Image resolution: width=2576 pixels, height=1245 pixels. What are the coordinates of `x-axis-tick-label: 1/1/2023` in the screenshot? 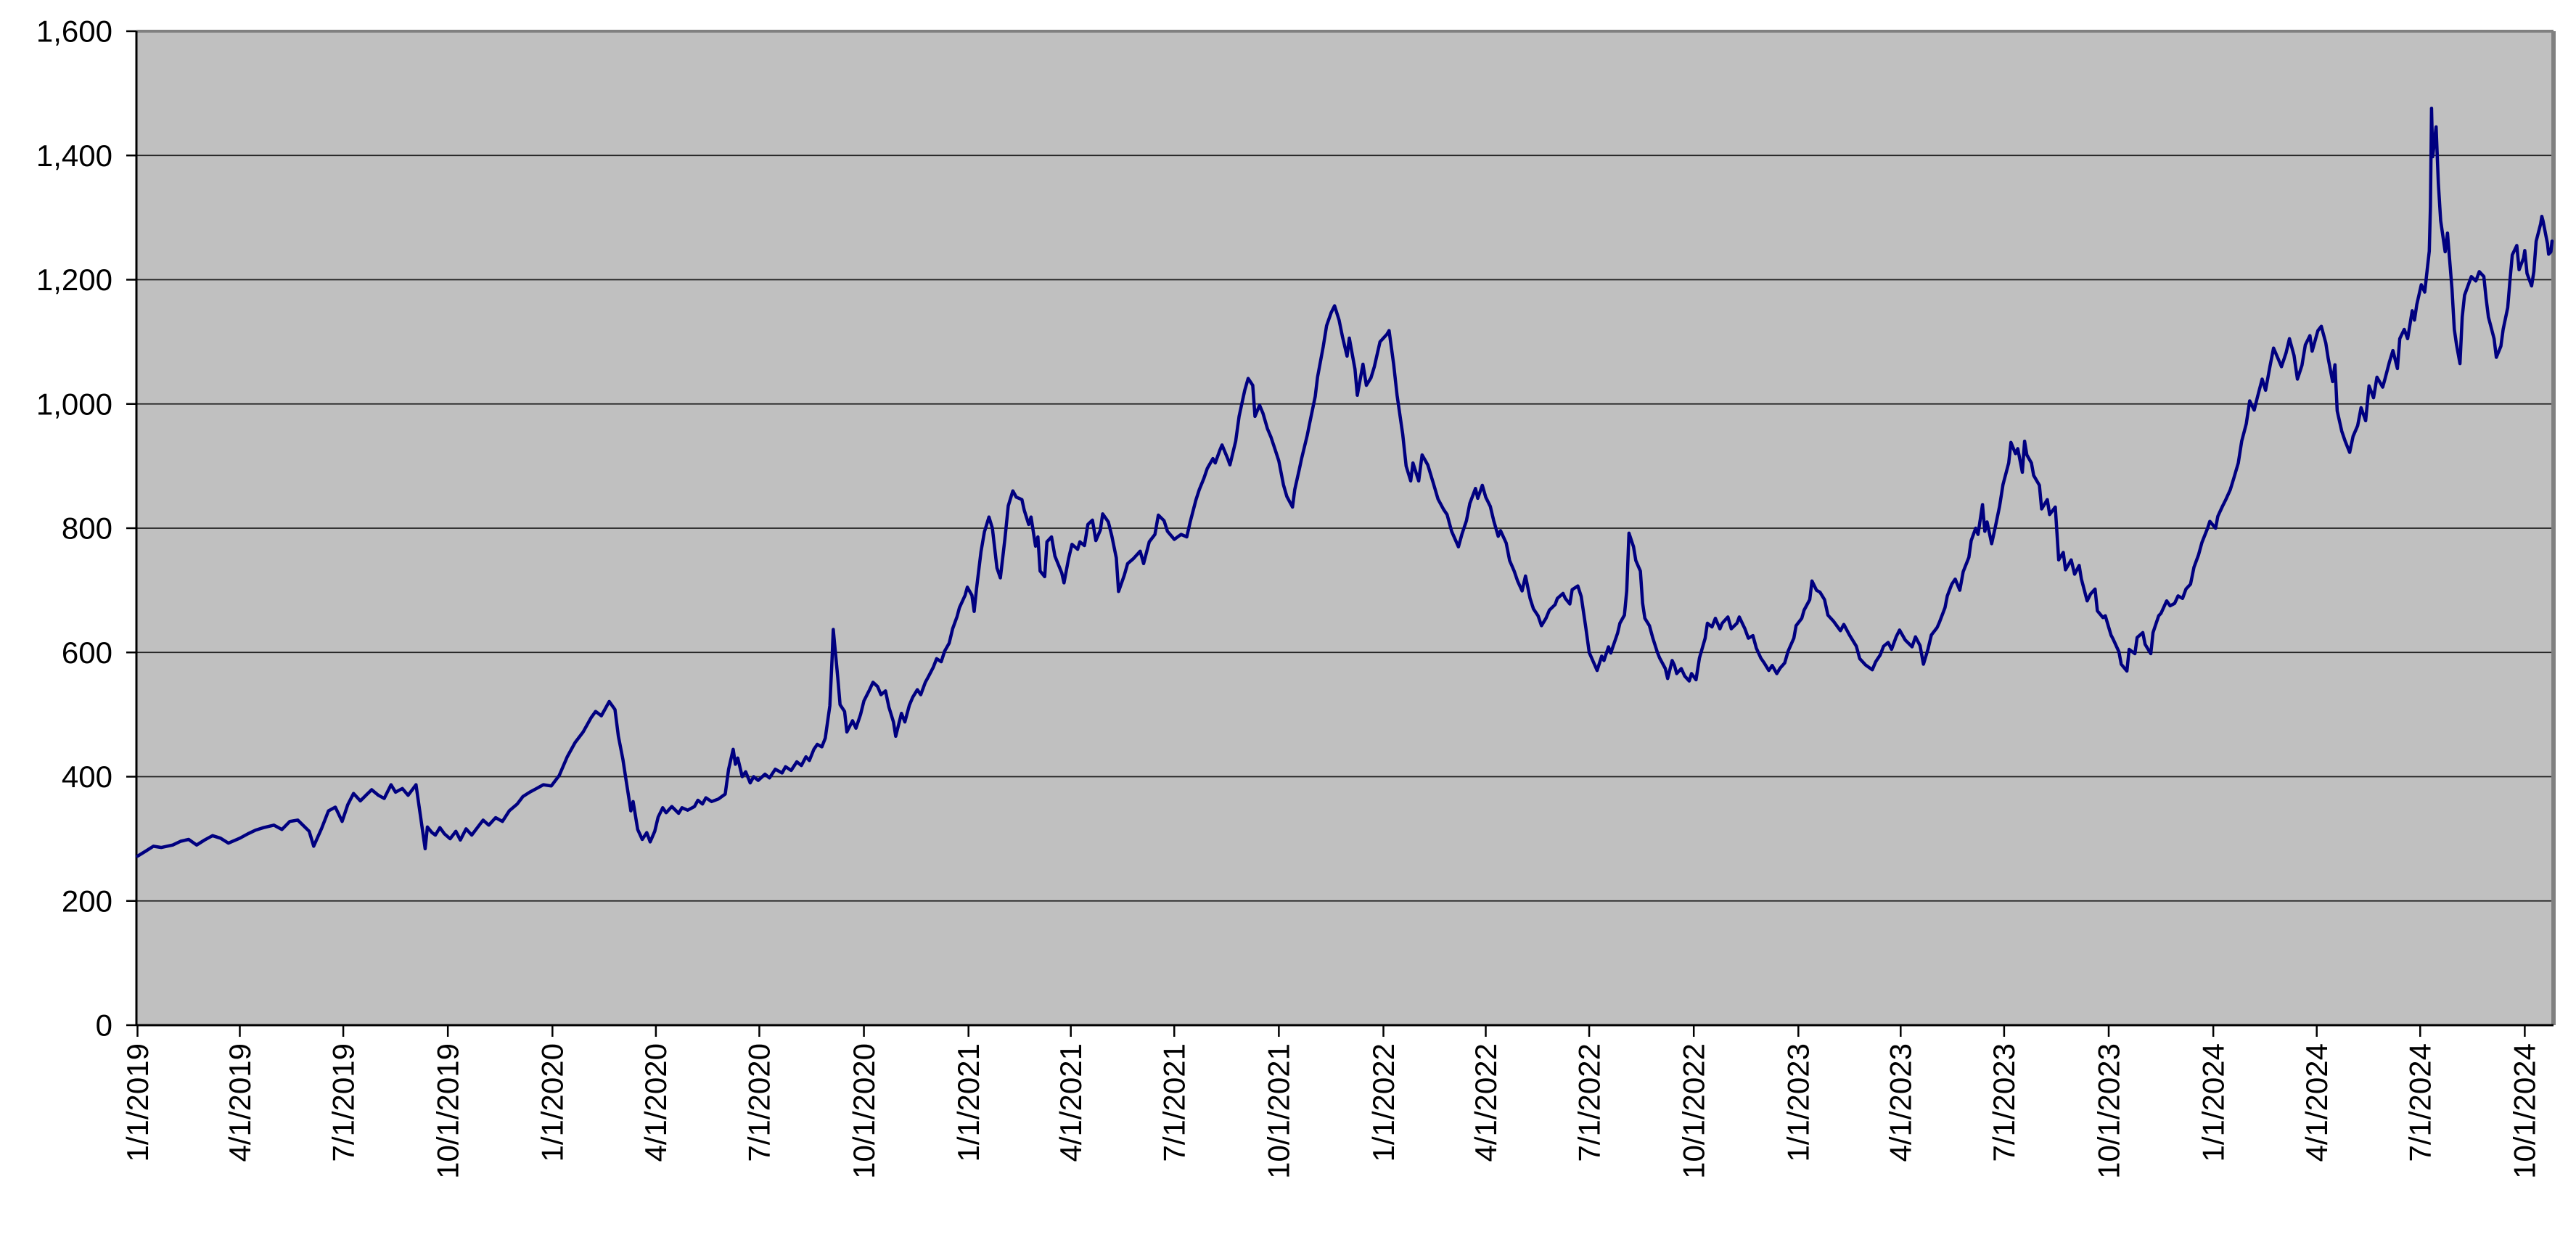 It's located at (1798, 1102).